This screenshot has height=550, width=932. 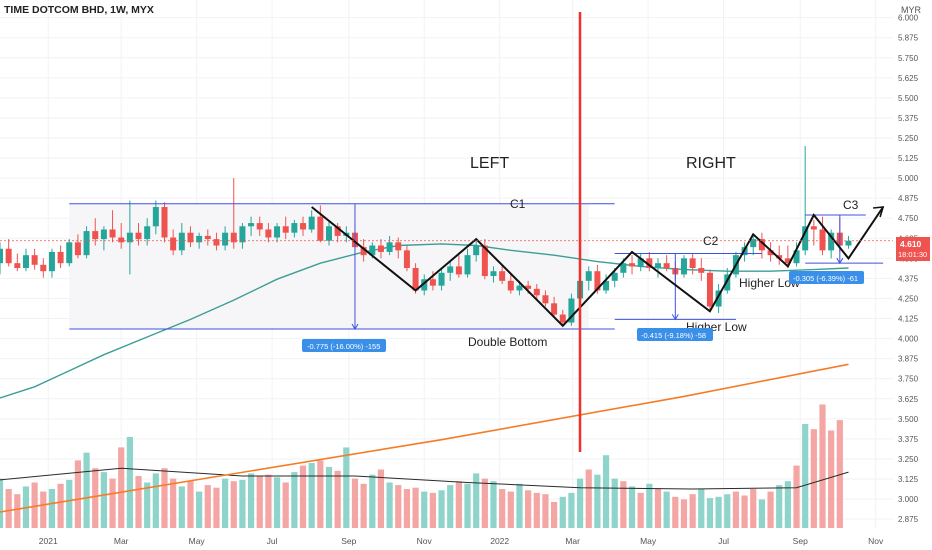 I want to click on measure-arrow-1-head, so click(x=355, y=326).